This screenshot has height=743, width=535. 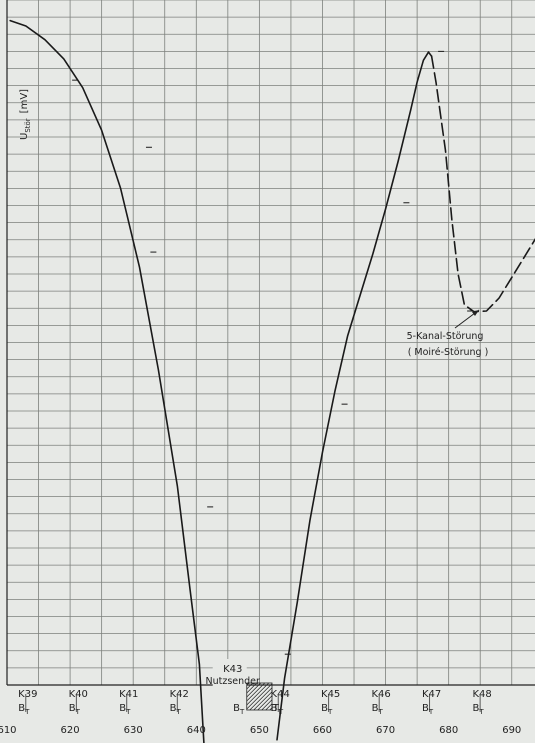 I want to click on wanted-channel-t-sub: T, so click(x=281, y=712).